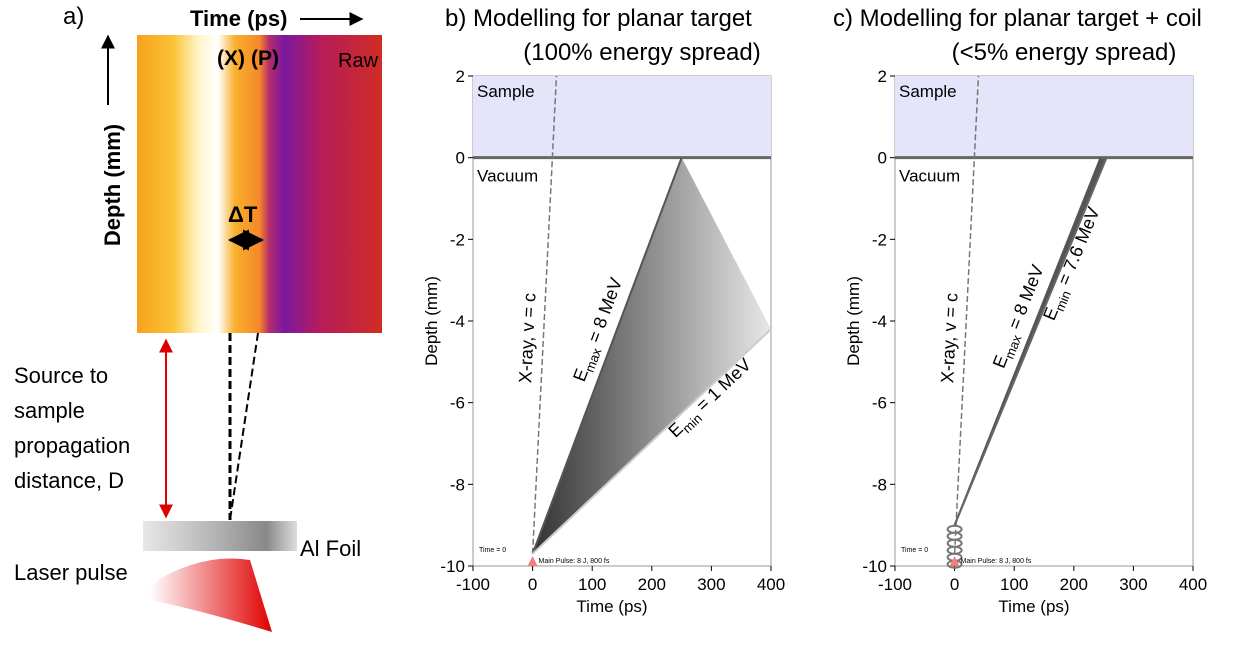 The height and width of the screenshot is (654, 1233). Describe the element at coordinates (73, 16) in the screenshot. I see `panel-label: a)` at that location.